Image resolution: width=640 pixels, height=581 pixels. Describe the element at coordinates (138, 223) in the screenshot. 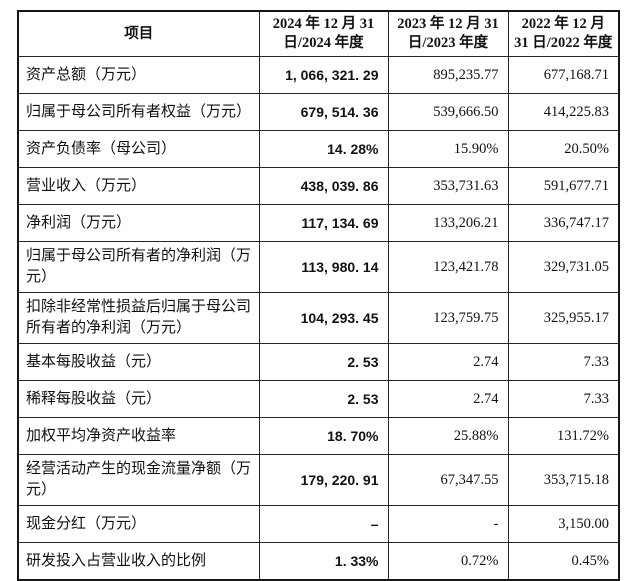

I see `row-label: 净利润（万元）` at that location.